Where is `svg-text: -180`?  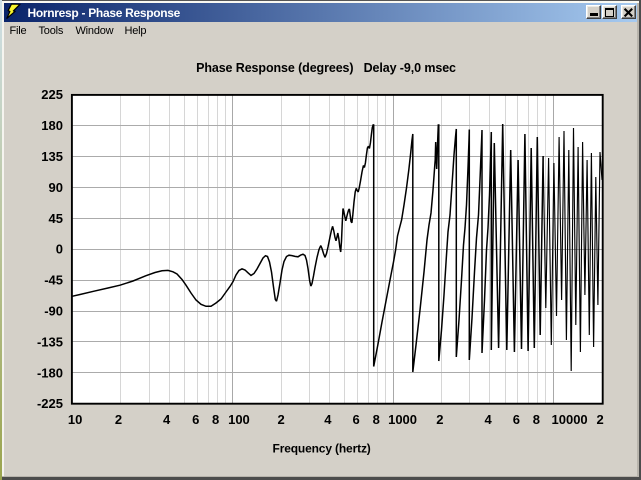 svg-text: -180 is located at coordinates (50, 372).